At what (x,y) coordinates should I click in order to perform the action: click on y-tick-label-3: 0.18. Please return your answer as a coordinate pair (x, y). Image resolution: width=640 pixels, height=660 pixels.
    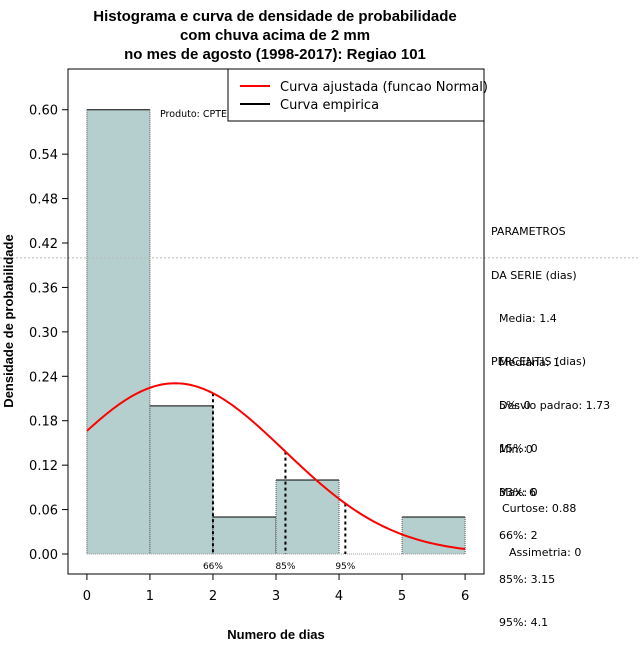
    Looking at the image, I should click on (43, 422).